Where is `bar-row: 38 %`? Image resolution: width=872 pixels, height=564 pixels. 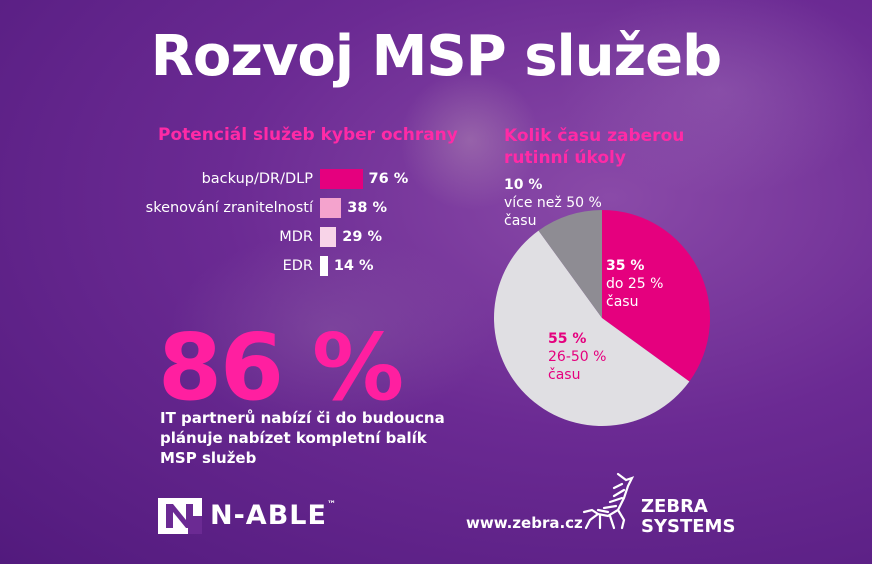 bar-row: 38 % is located at coordinates (210, 208).